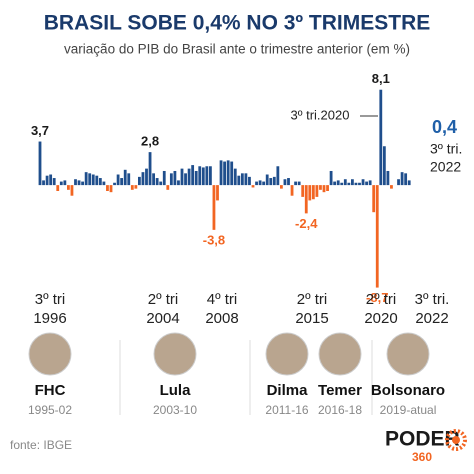  What do you see at coordinates (175, 410) in the screenshot?
I see `president-term: 2003-10` at bounding box center [175, 410].